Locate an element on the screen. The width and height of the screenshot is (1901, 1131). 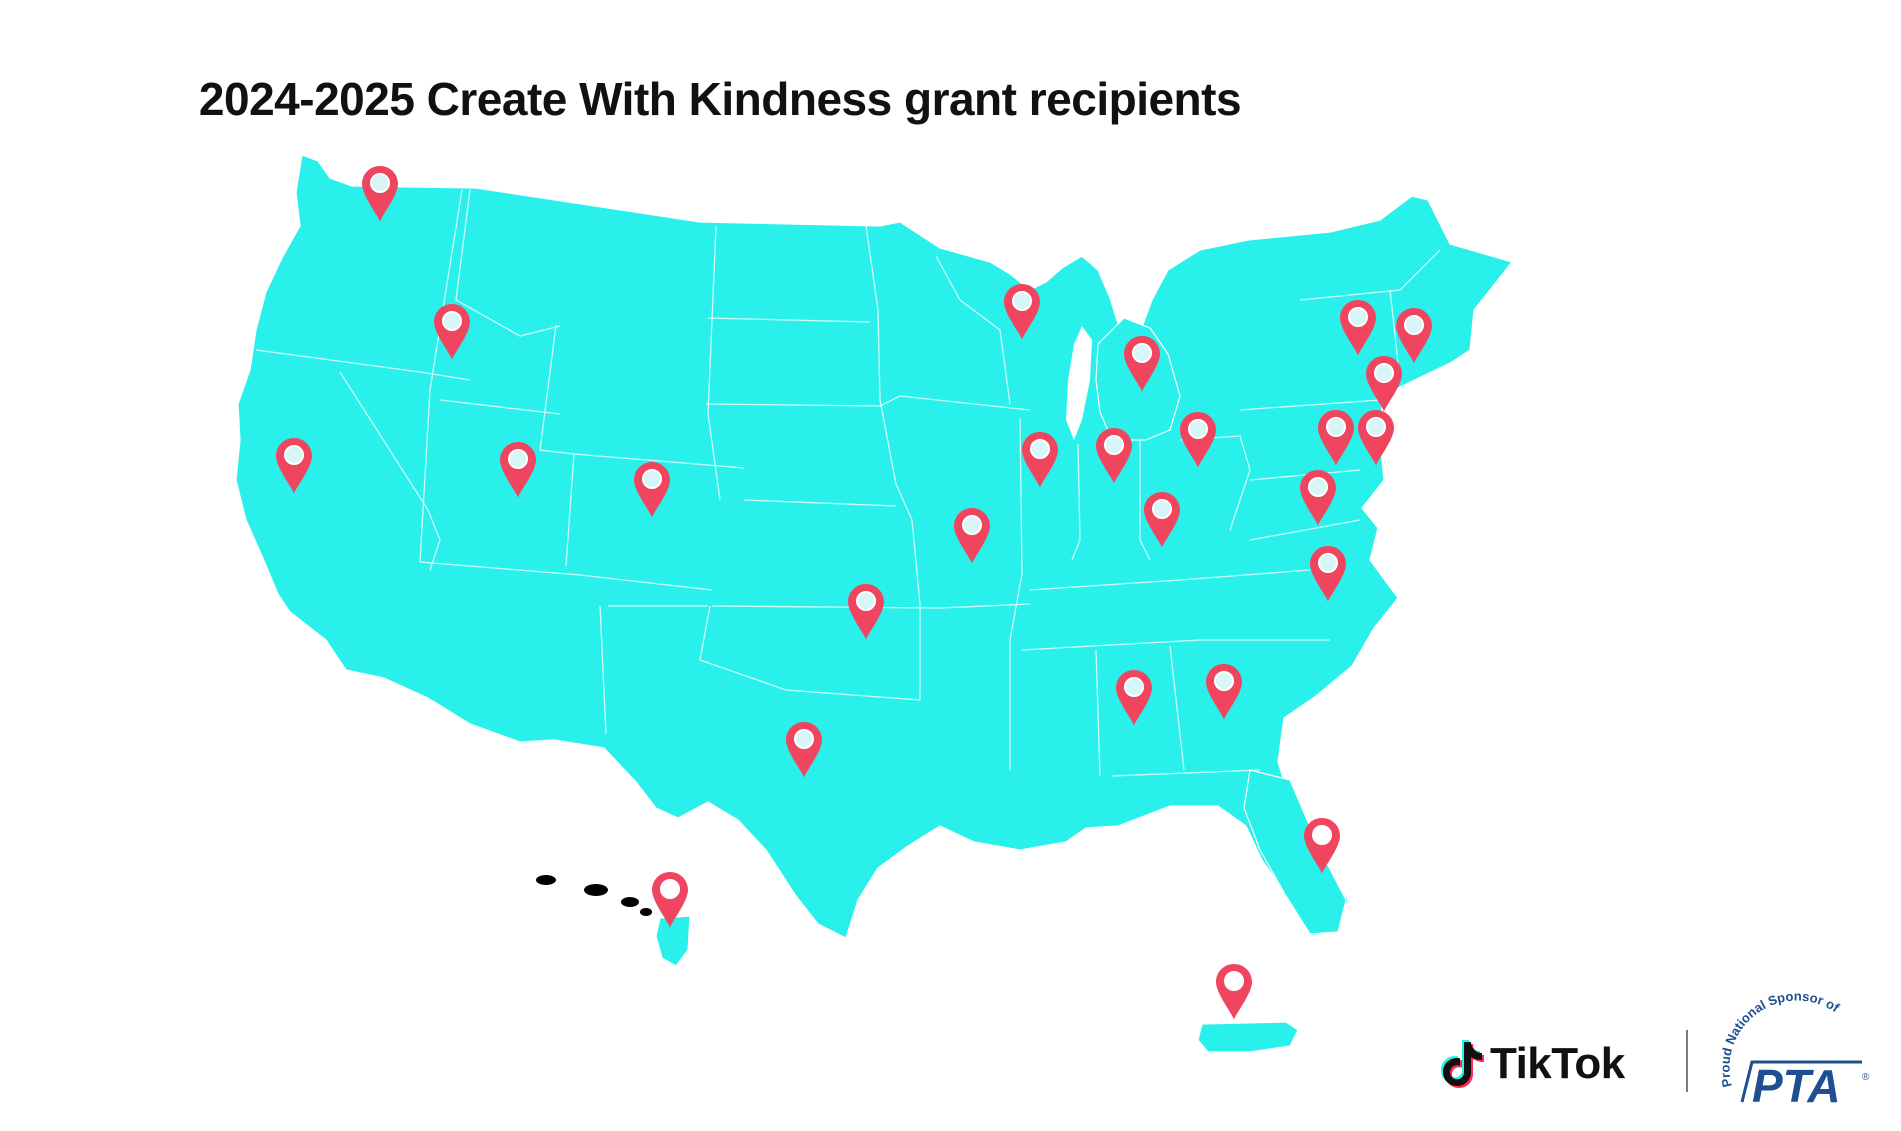
location-pin-california is located at coordinates (294, 466).